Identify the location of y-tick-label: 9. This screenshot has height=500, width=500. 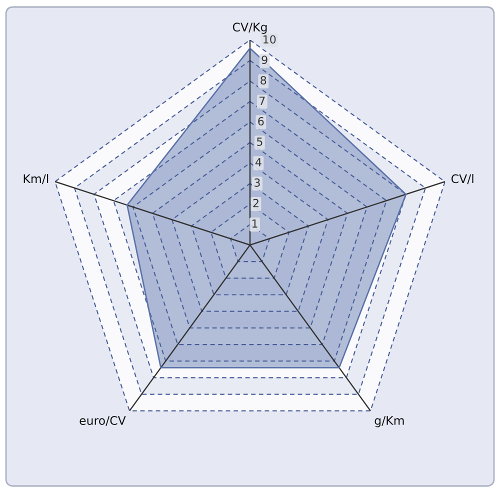
(265, 60).